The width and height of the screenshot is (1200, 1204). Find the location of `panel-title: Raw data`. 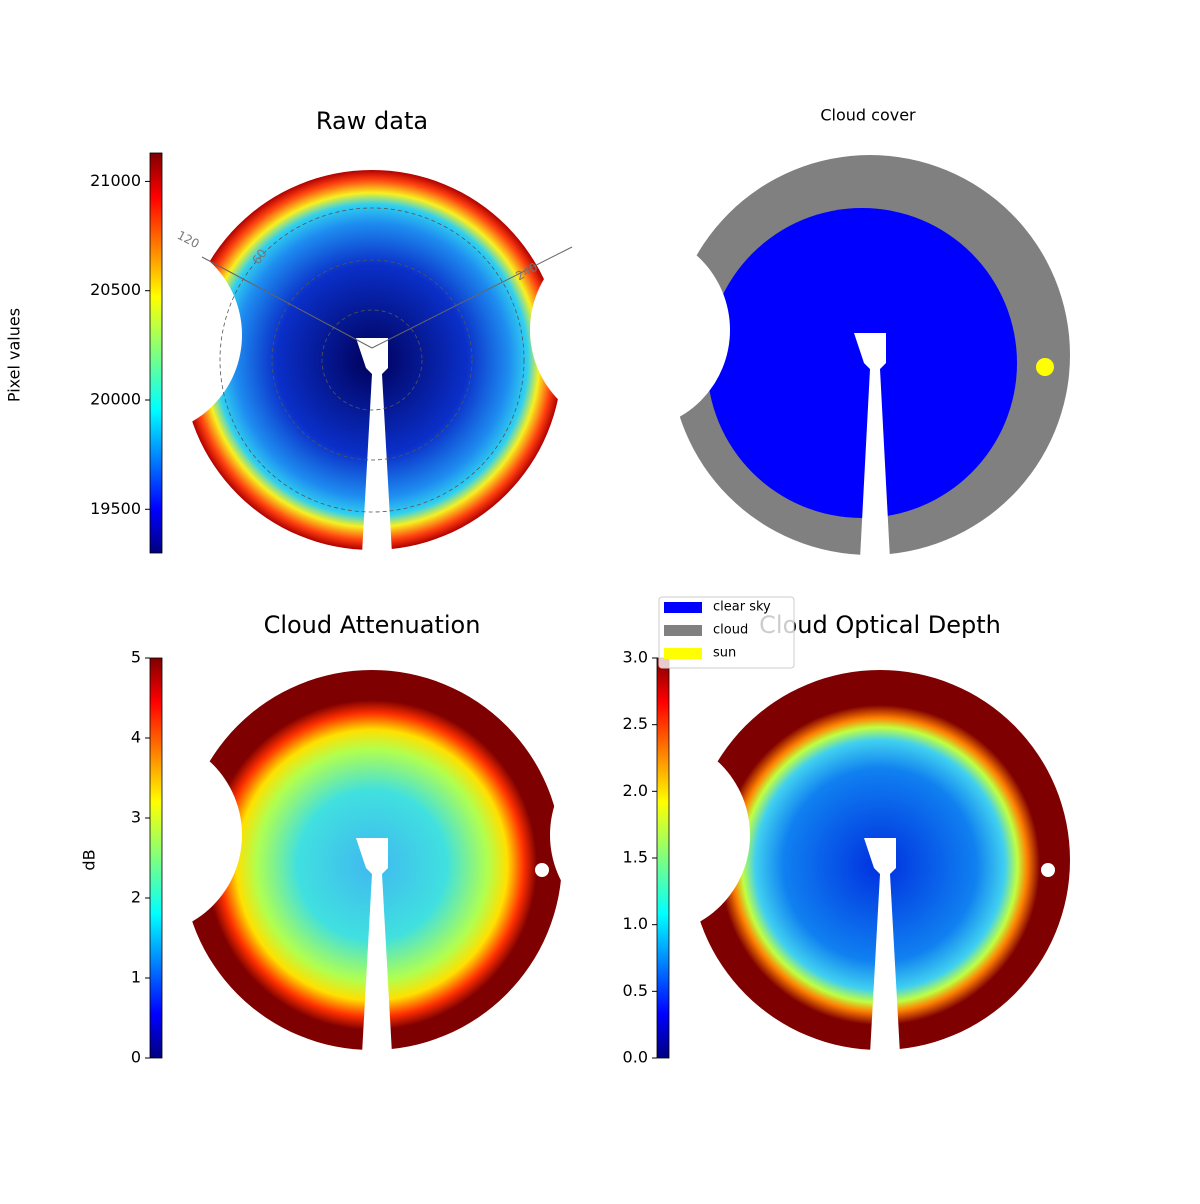

panel-title: Raw data is located at coordinates (372, 121).